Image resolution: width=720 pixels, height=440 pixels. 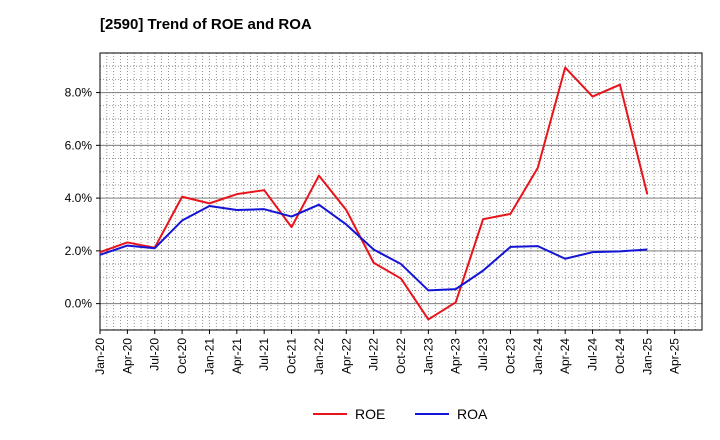 What do you see at coordinates (401, 356) in the screenshot?
I see `x-tick-label: Oct-22` at bounding box center [401, 356].